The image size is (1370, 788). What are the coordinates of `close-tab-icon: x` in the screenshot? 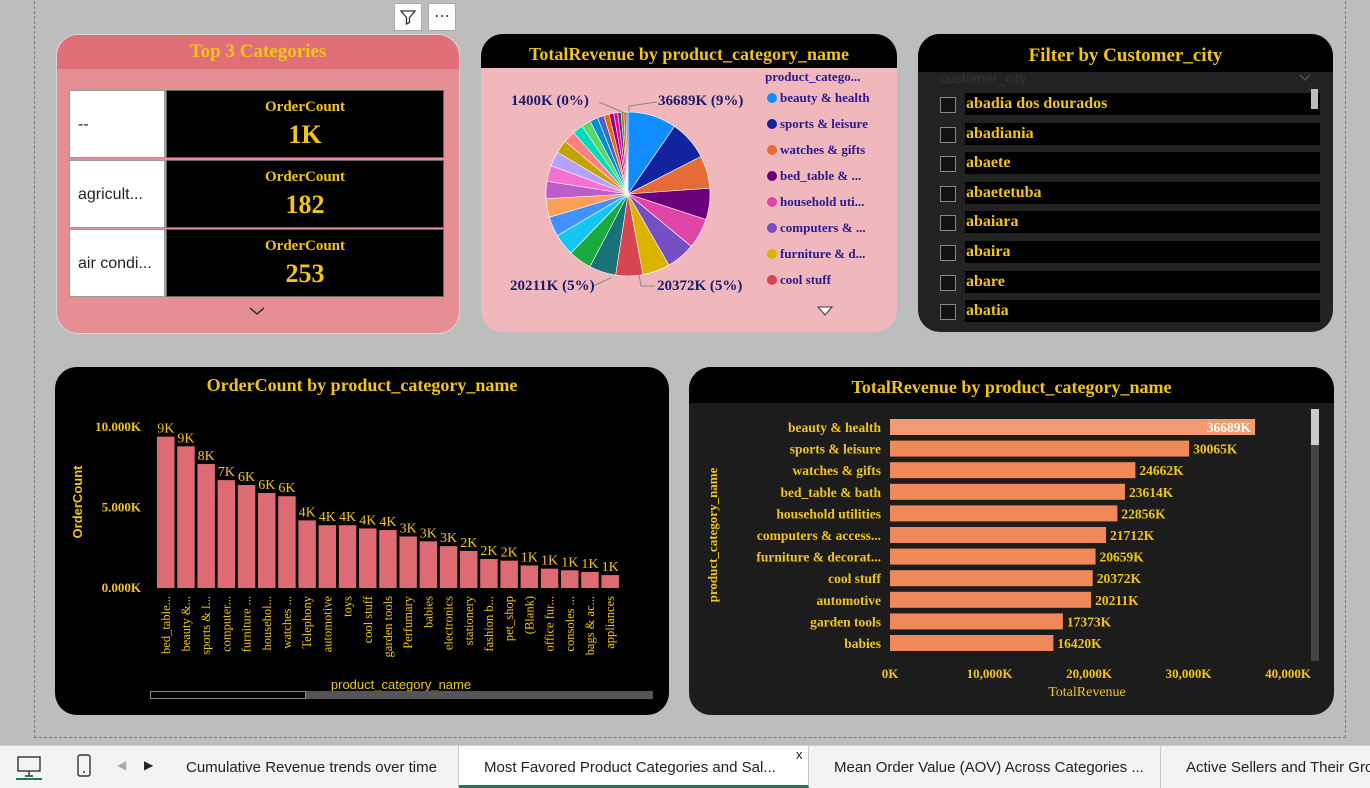 It's located at (799, 754).